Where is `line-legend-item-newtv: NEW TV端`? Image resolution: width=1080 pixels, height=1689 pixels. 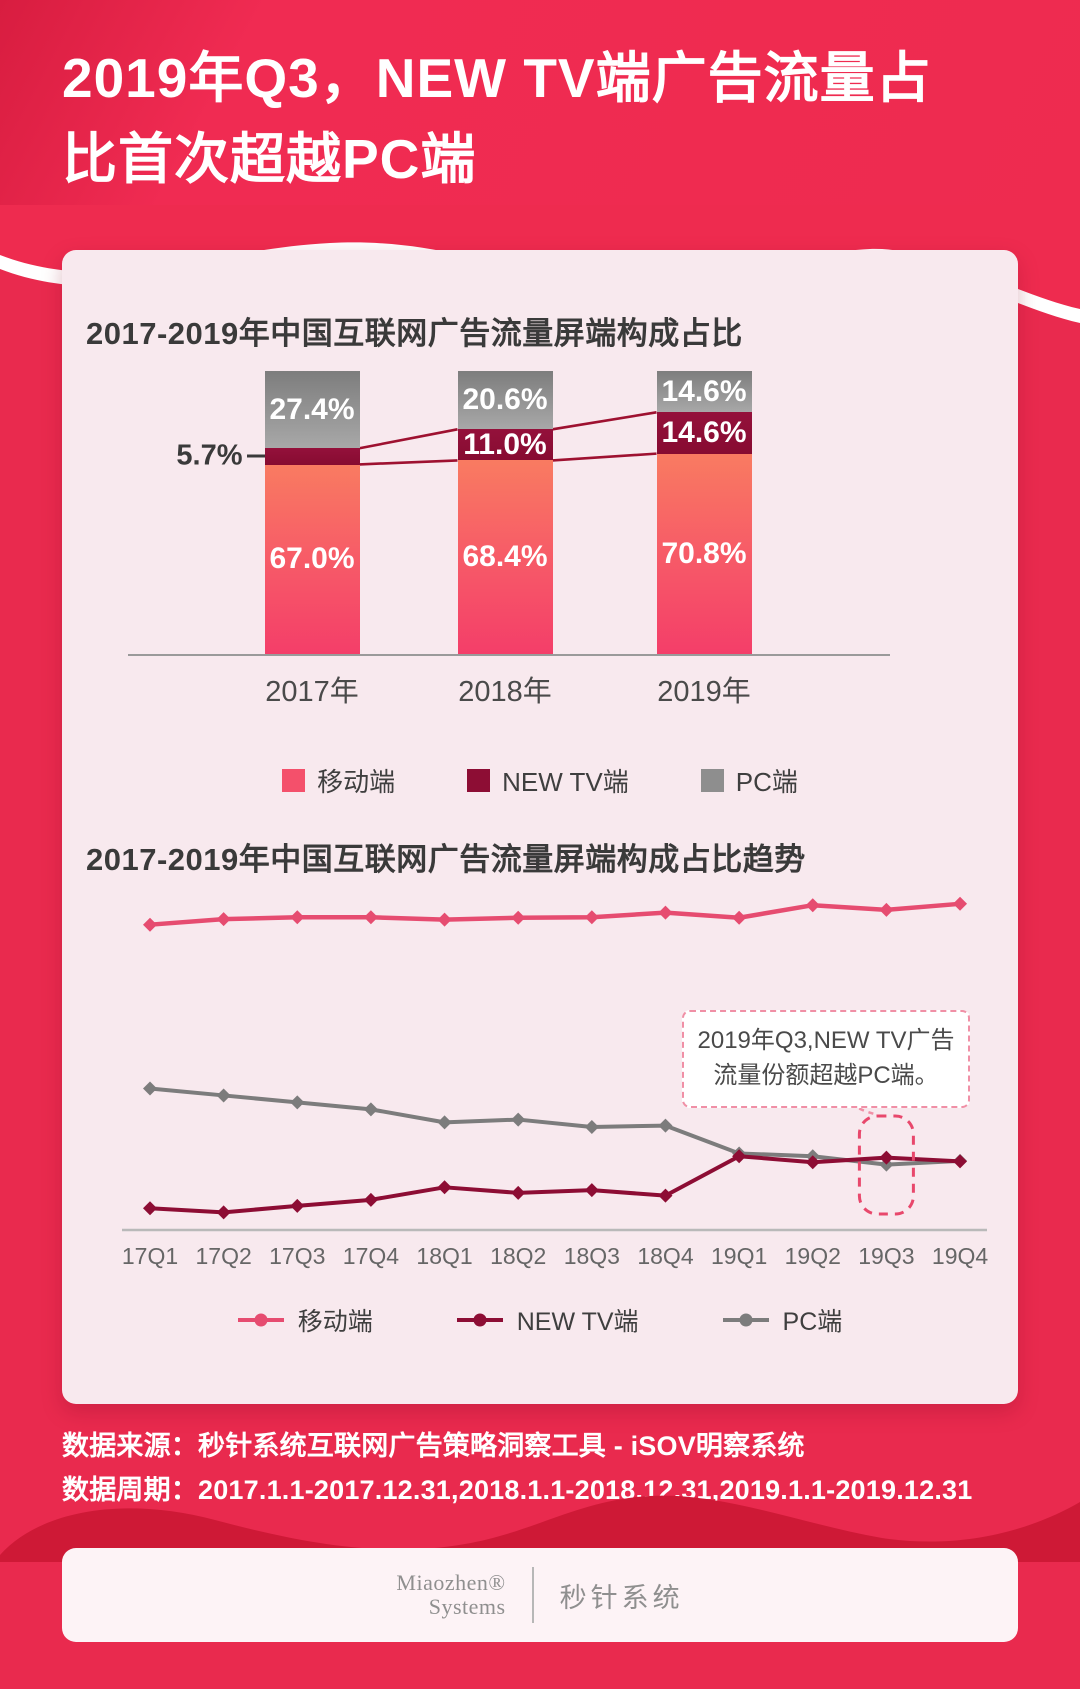 line-legend-item-newtv: NEW TV端 is located at coordinates (547, 1320).